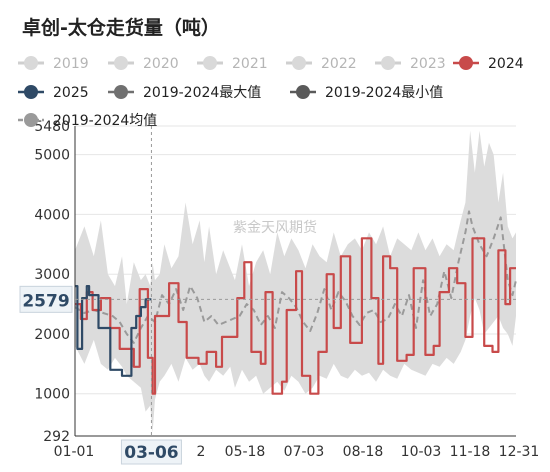  I want to click on legend-item-2025: 2025, so click(53, 93).